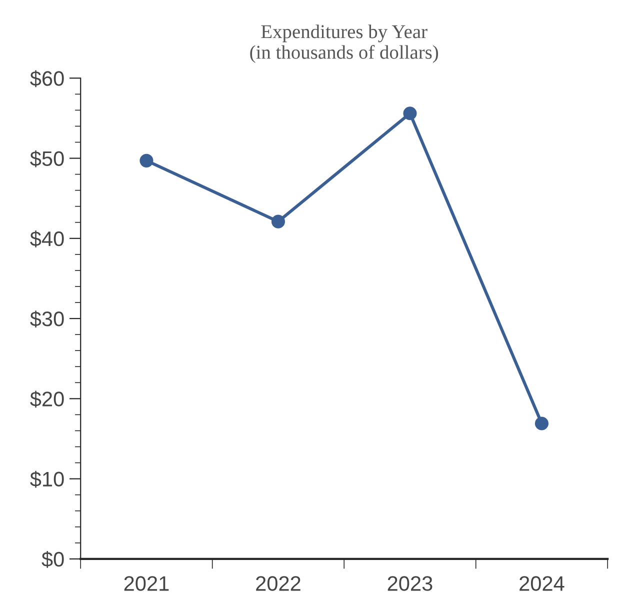 This screenshot has height=601, width=620. What do you see at coordinates (47, 159) in the screenshot?
I see `y-tick-label: $50` at bounding box center [47, 159].